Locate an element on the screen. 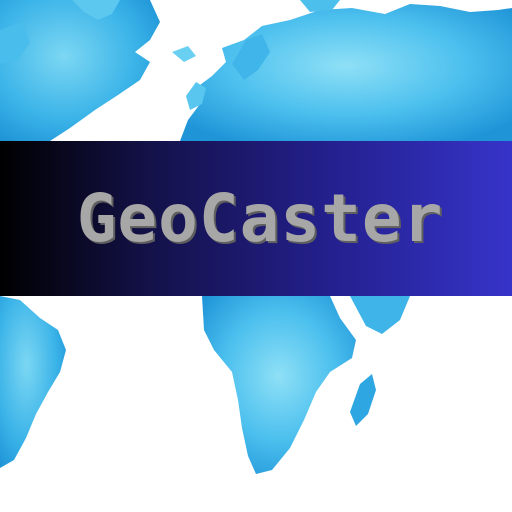 Image resolution: width=512 pixels, height=512 pixels. madagascar-shape is located at coordinates (363, 400).